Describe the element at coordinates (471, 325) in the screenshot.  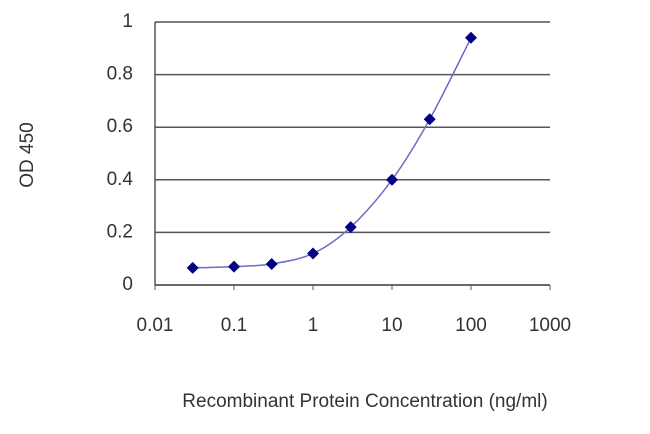
I see `x-tick-label: 100` at that location.